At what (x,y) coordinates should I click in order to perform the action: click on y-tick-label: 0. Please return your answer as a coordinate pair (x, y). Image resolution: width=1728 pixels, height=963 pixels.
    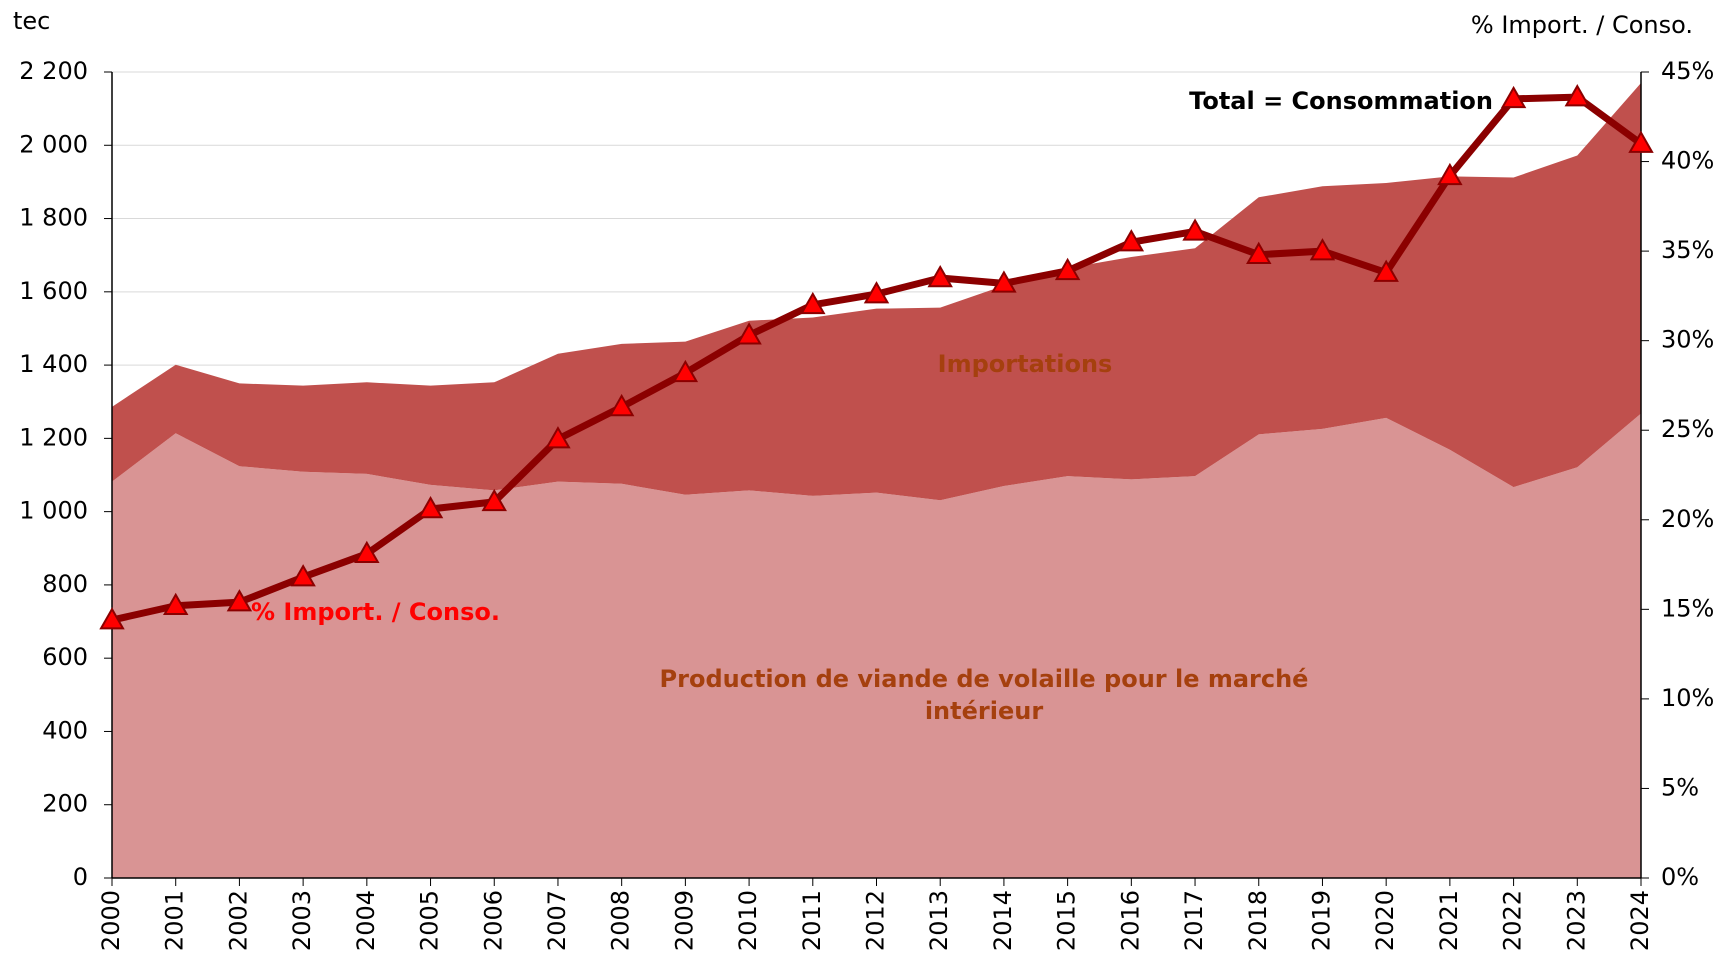
    Looking at the image, I should click on (80, 877).